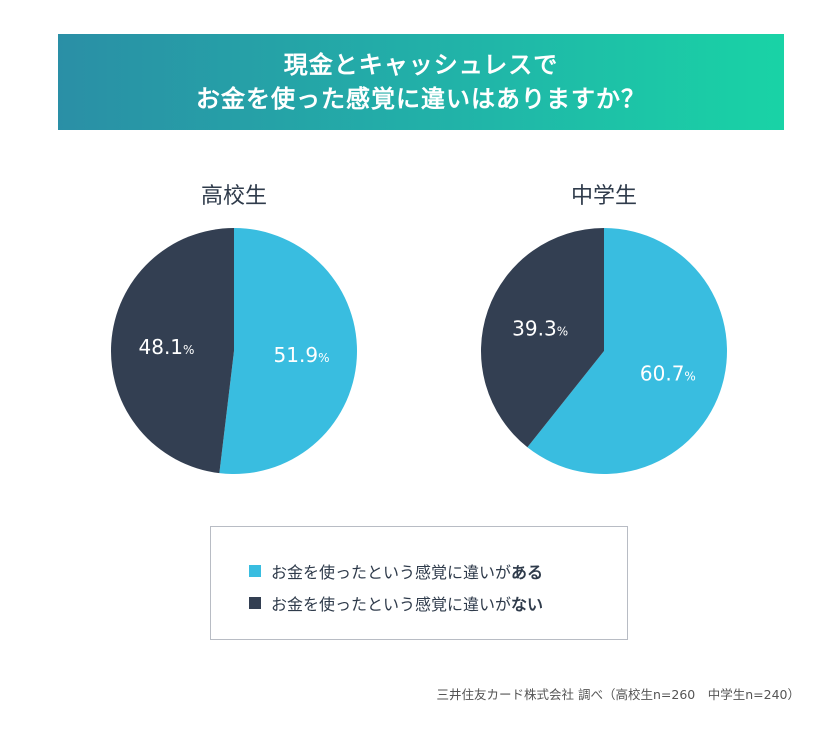  I want to click on pie-label-yes-junior-high: 60.7%, so click(668, 373).